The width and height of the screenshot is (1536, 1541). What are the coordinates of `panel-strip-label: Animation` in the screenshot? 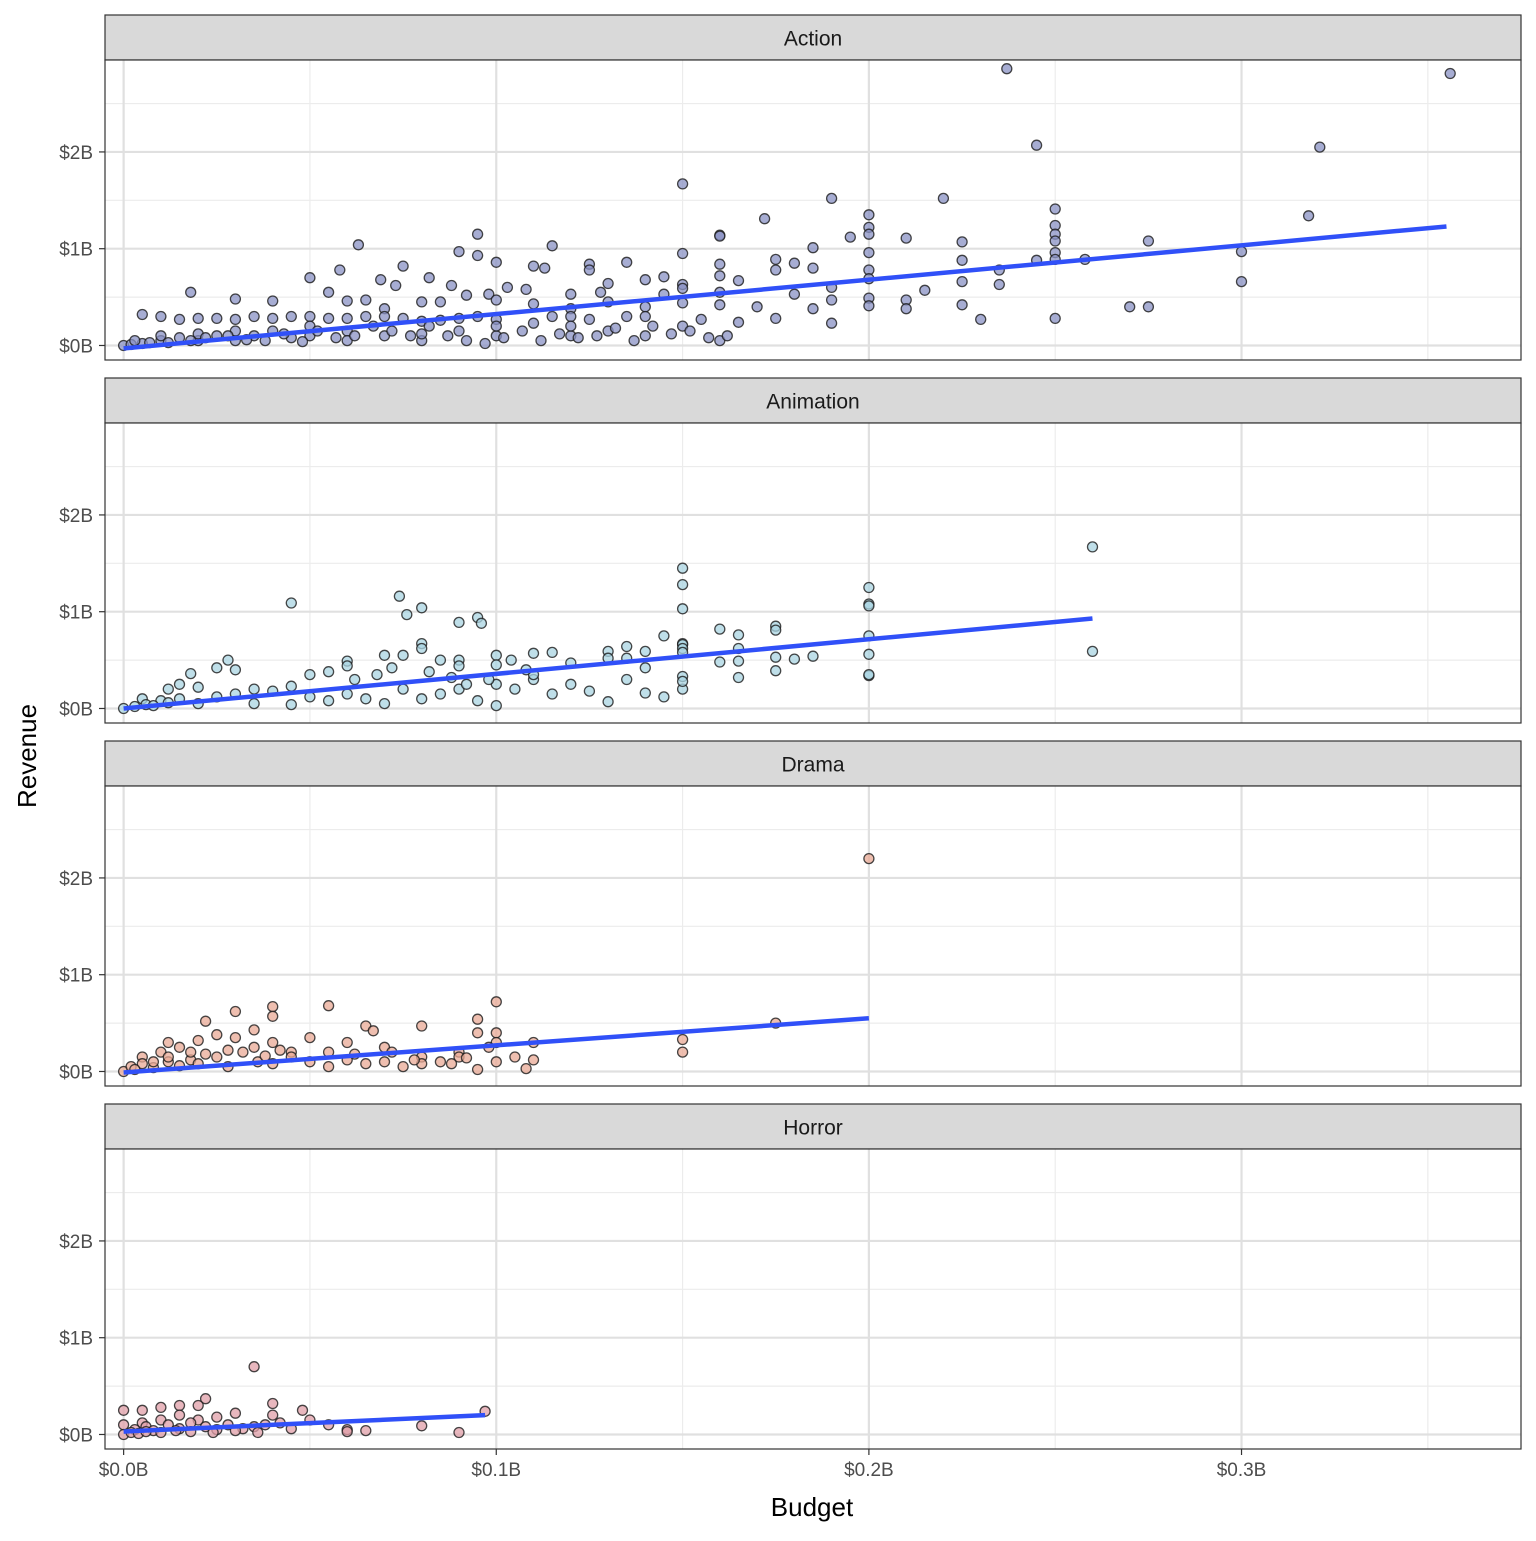 It's located at (812, 402).